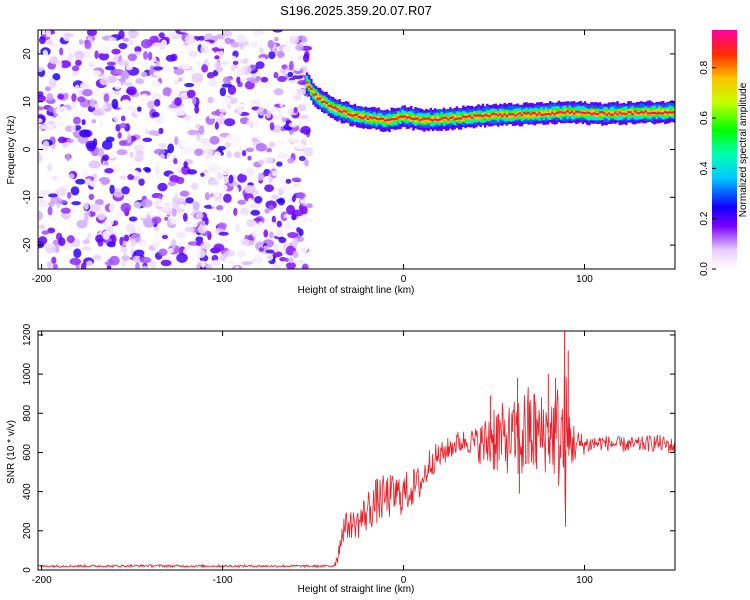 The height and width of the screenshot is (600, 750). Describe the element at coordinates (27, 374) in the screenshot. I see `snr-y-tick-label: 1000` at that location.